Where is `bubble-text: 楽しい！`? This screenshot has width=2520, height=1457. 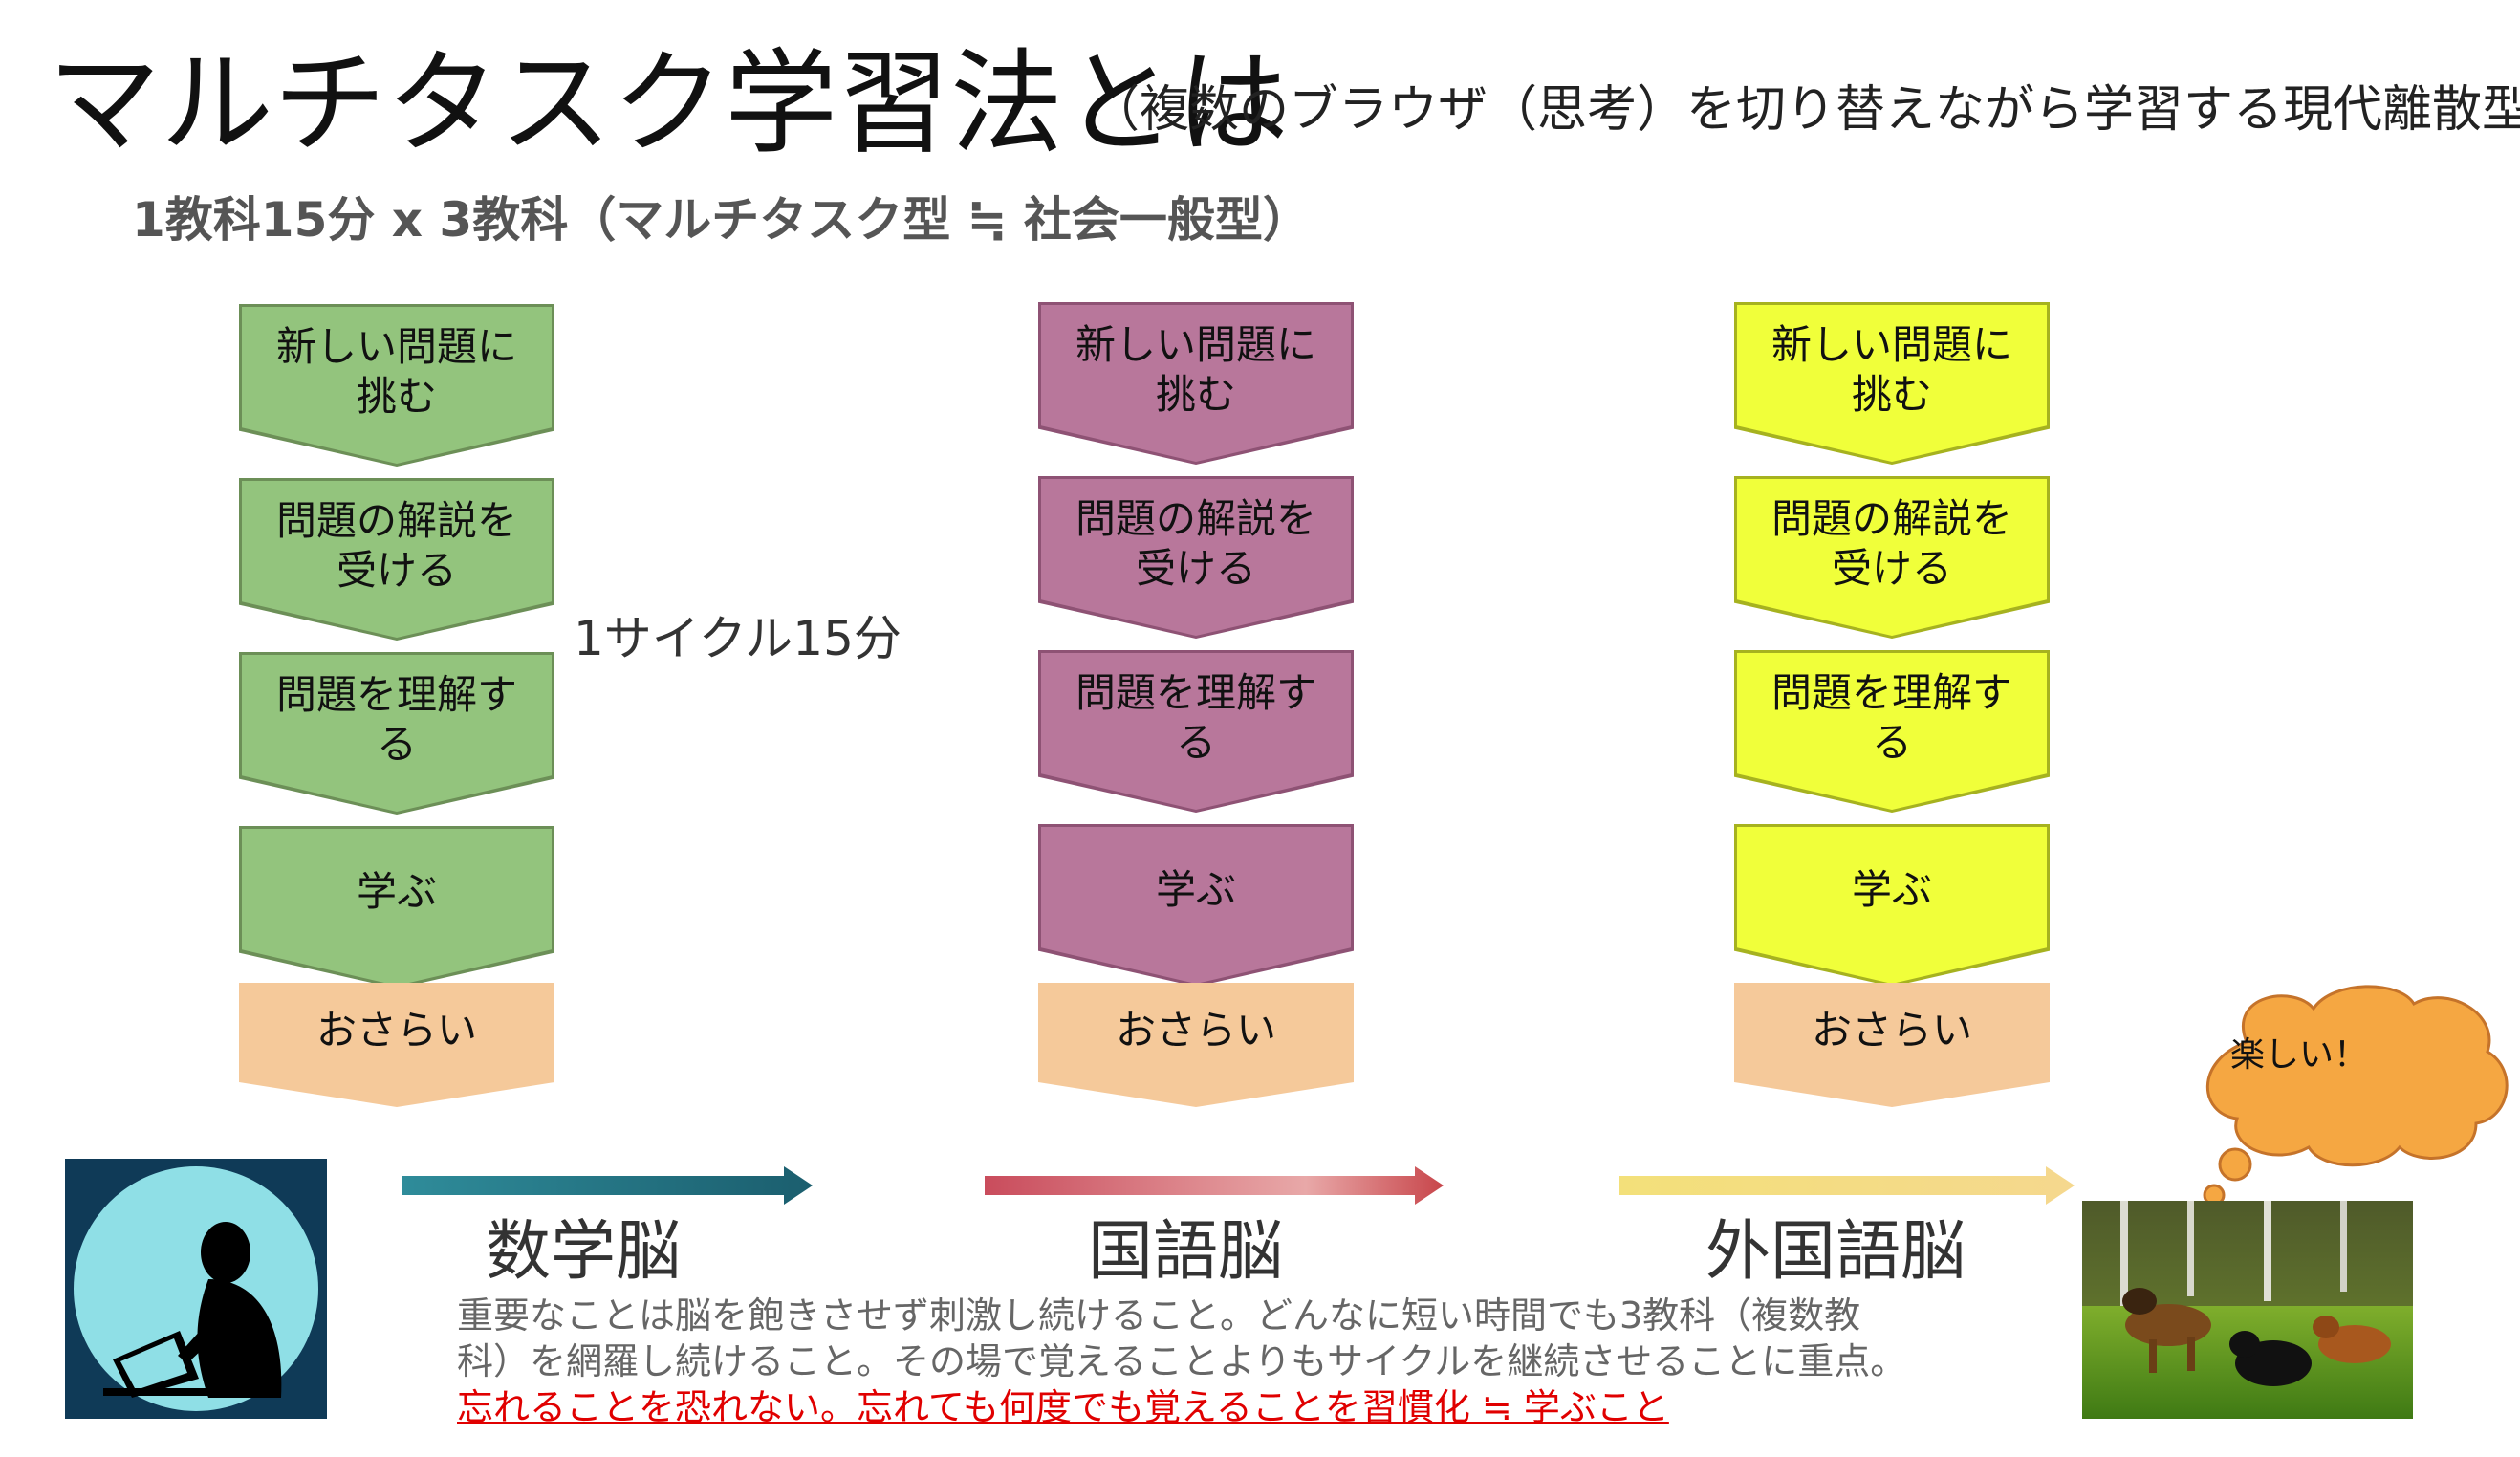
bubble-text: 楽しい！ is located at coordinates (2299, 1055).